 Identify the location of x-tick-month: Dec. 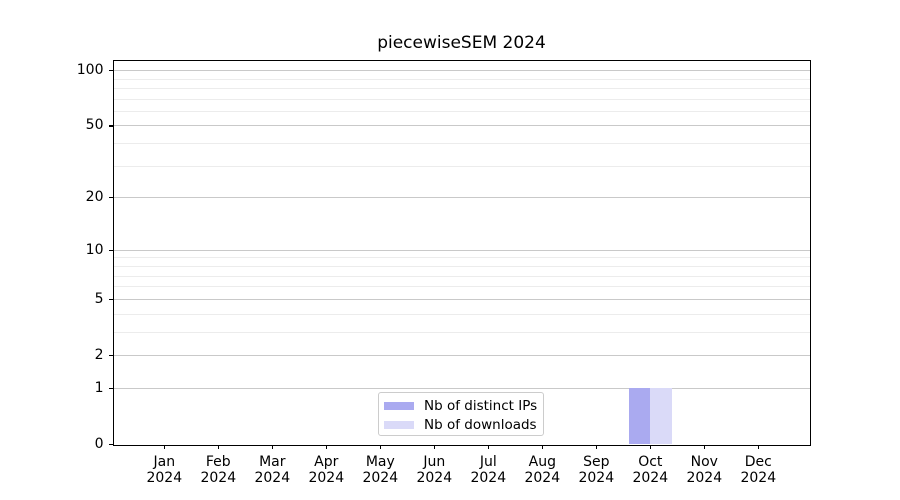
(758, 461).